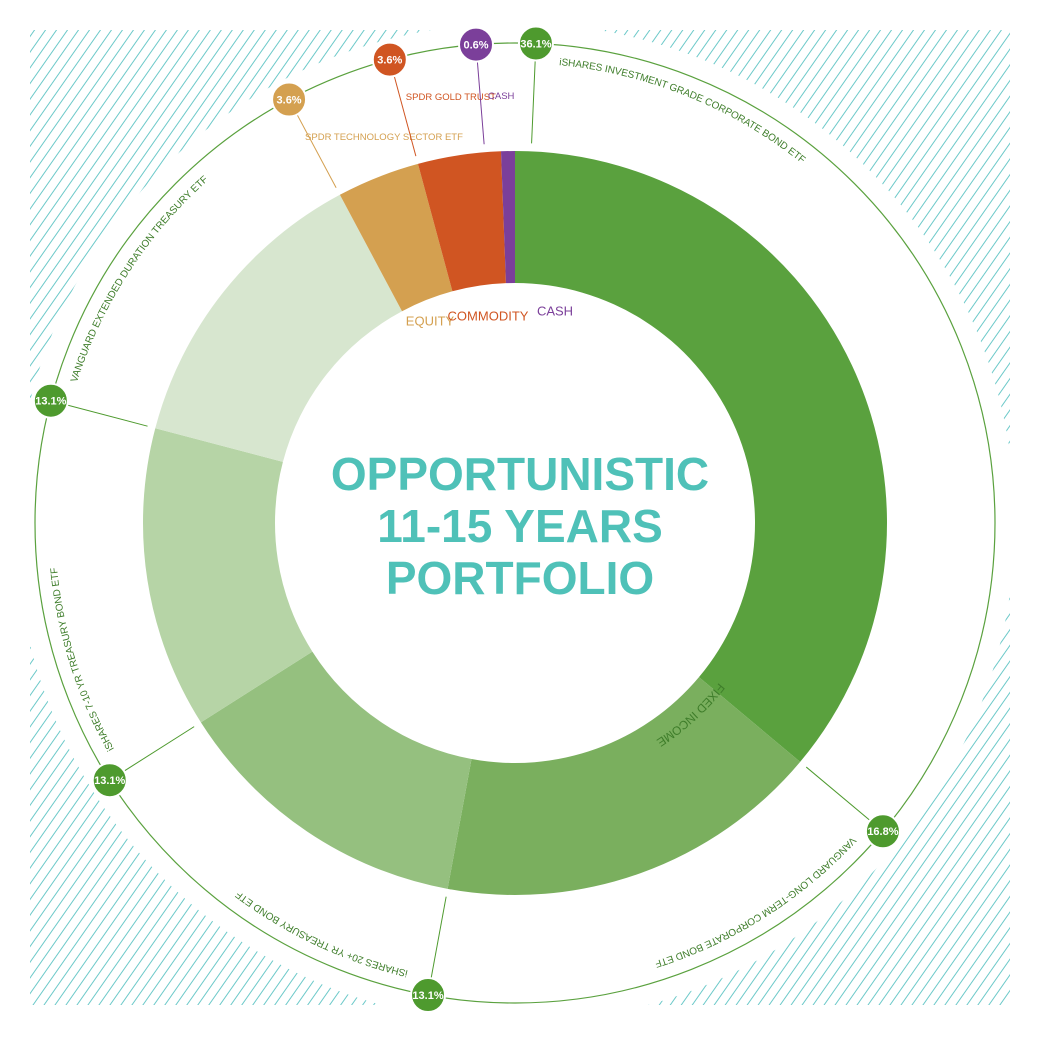  Describe the element at coordinates (520, 578) in the screenshot. I see `chart-title: PORTFOLIO` at that location.